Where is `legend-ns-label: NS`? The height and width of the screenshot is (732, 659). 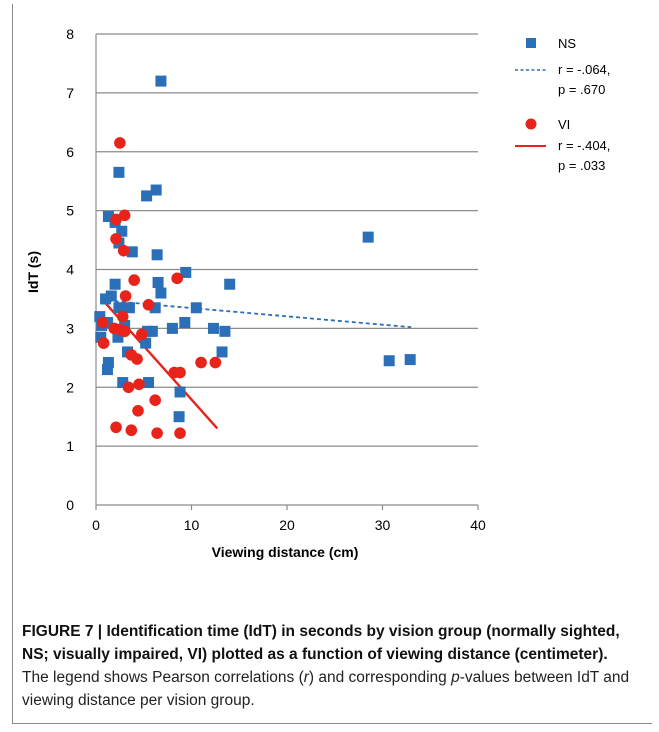 legend-ns-label: NS is located at coordinates (567, 43).